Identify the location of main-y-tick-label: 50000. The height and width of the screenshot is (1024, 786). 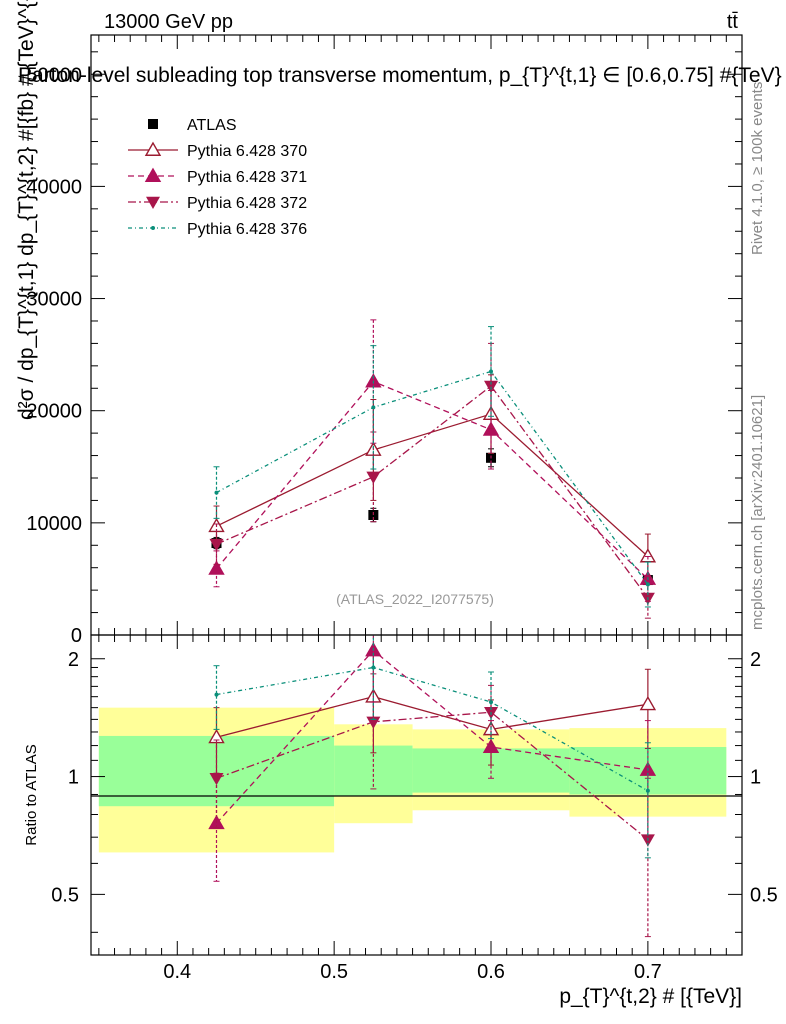
(54, 75).